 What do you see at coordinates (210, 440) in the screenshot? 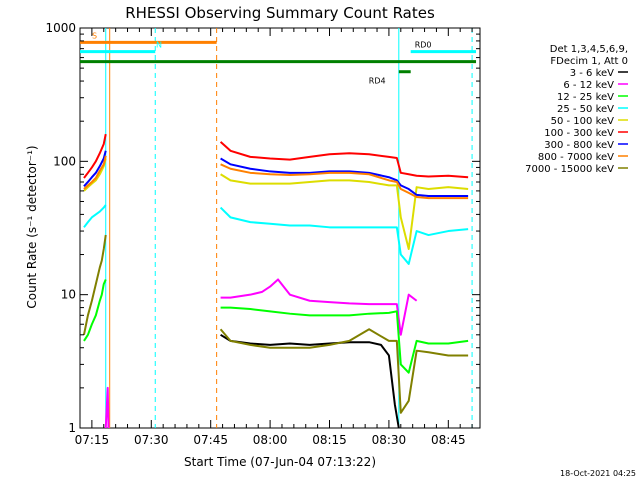
I see `x-tick-label: 07:45` at bounding box center [210, 440].